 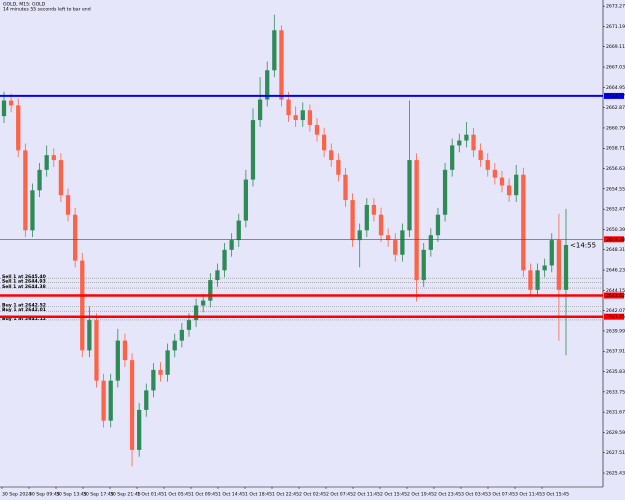 What do you see at coordinates (285, 495) in the screenshot?
I see `x-tick-label: 1 Oct 22:45` at bounding box center [285, 495].